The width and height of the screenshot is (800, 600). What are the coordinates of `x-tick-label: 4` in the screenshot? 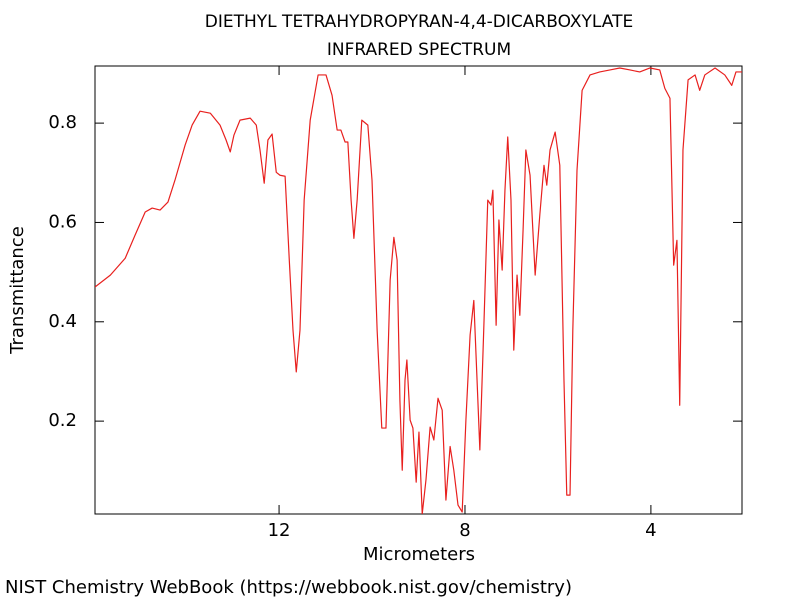 It's located at (650, 530).